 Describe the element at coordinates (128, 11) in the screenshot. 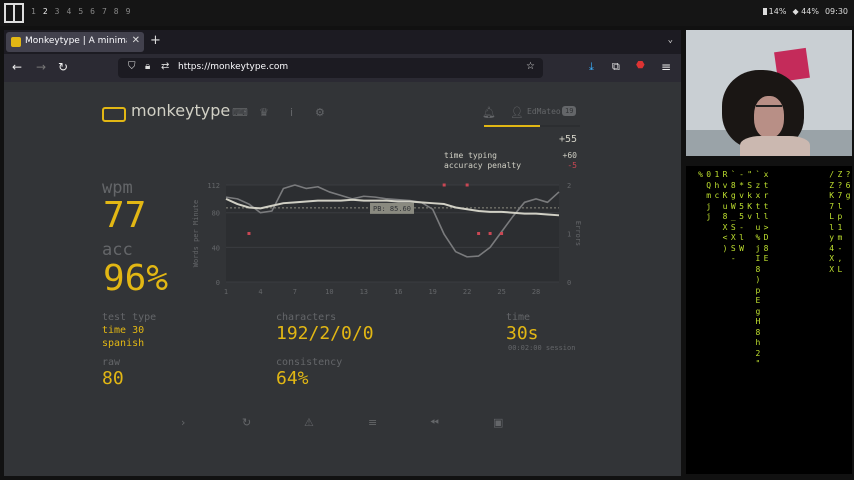

I see `workspace-9: 9` at that location.